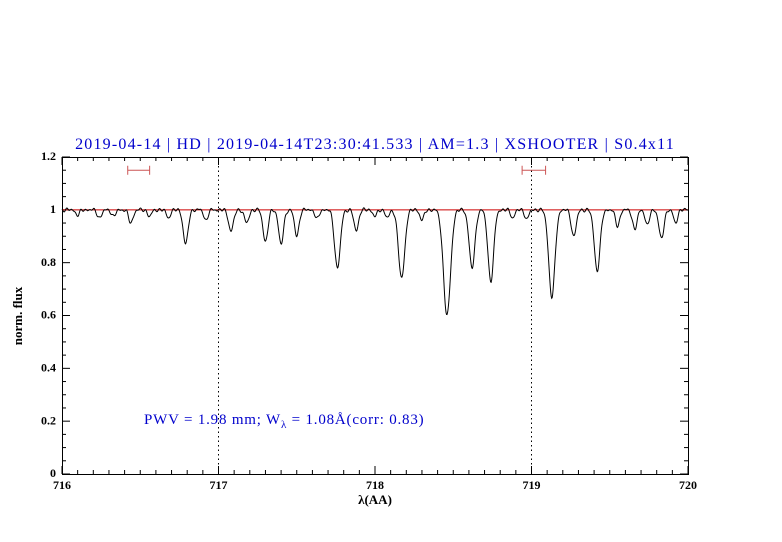 Image resolution: width=782 pixels, height=542 pixels. What do you see at coordinates (212, 420) in the screenshot?
I see `annotation-prefix: PWV = 1.98 mm; W` at bounding box center [212, 420].